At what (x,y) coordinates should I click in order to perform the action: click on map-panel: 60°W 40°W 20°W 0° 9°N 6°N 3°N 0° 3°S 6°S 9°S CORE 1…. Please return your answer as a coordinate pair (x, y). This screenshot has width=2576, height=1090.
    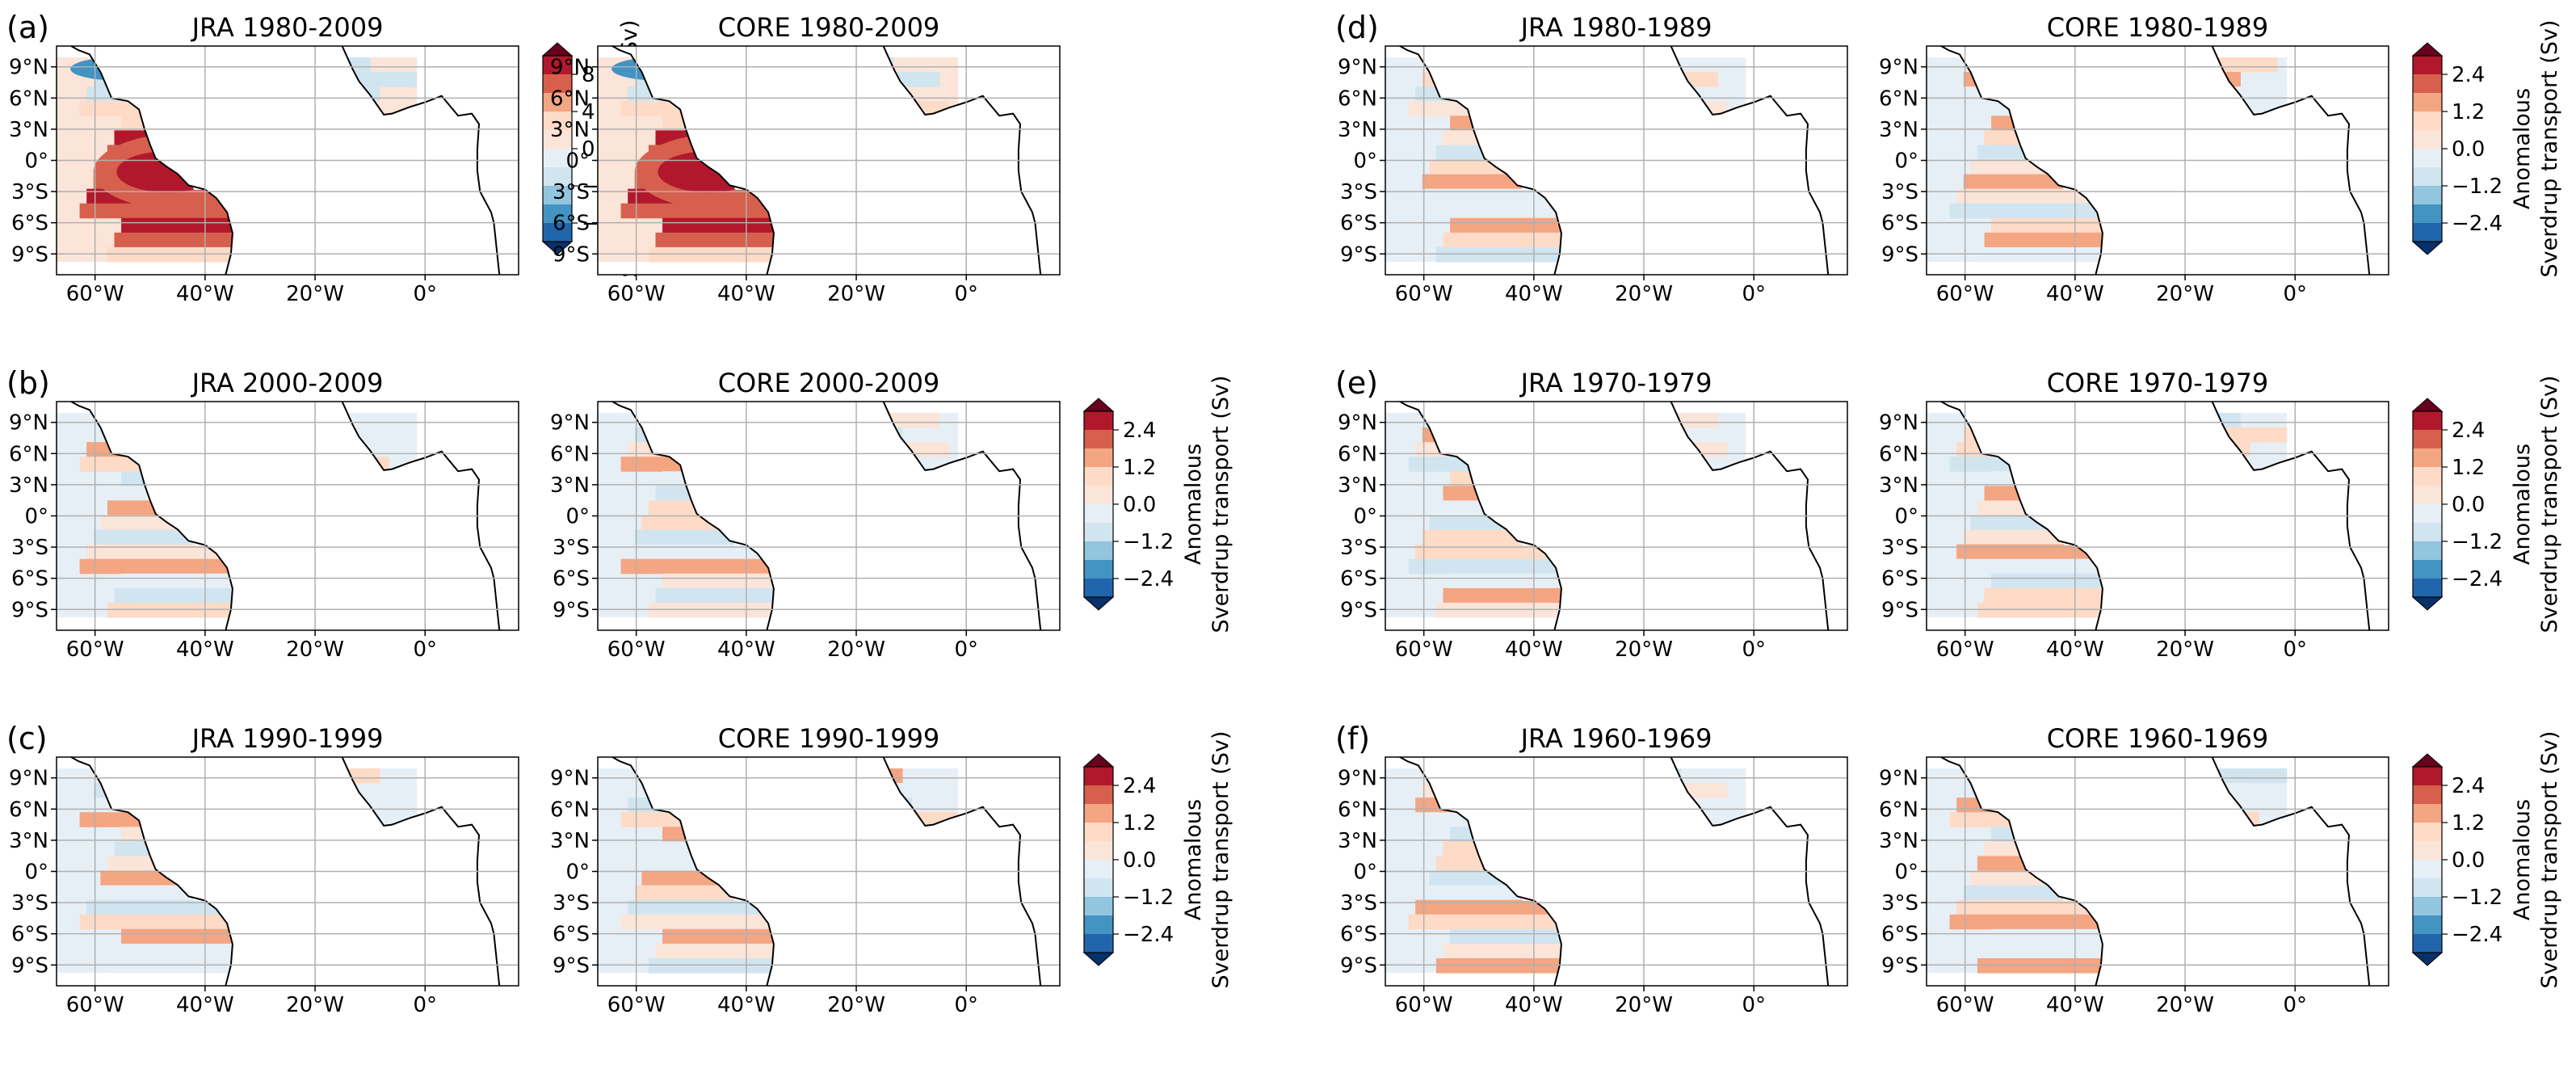
    Looking at the image, I should click on (2134, 159).